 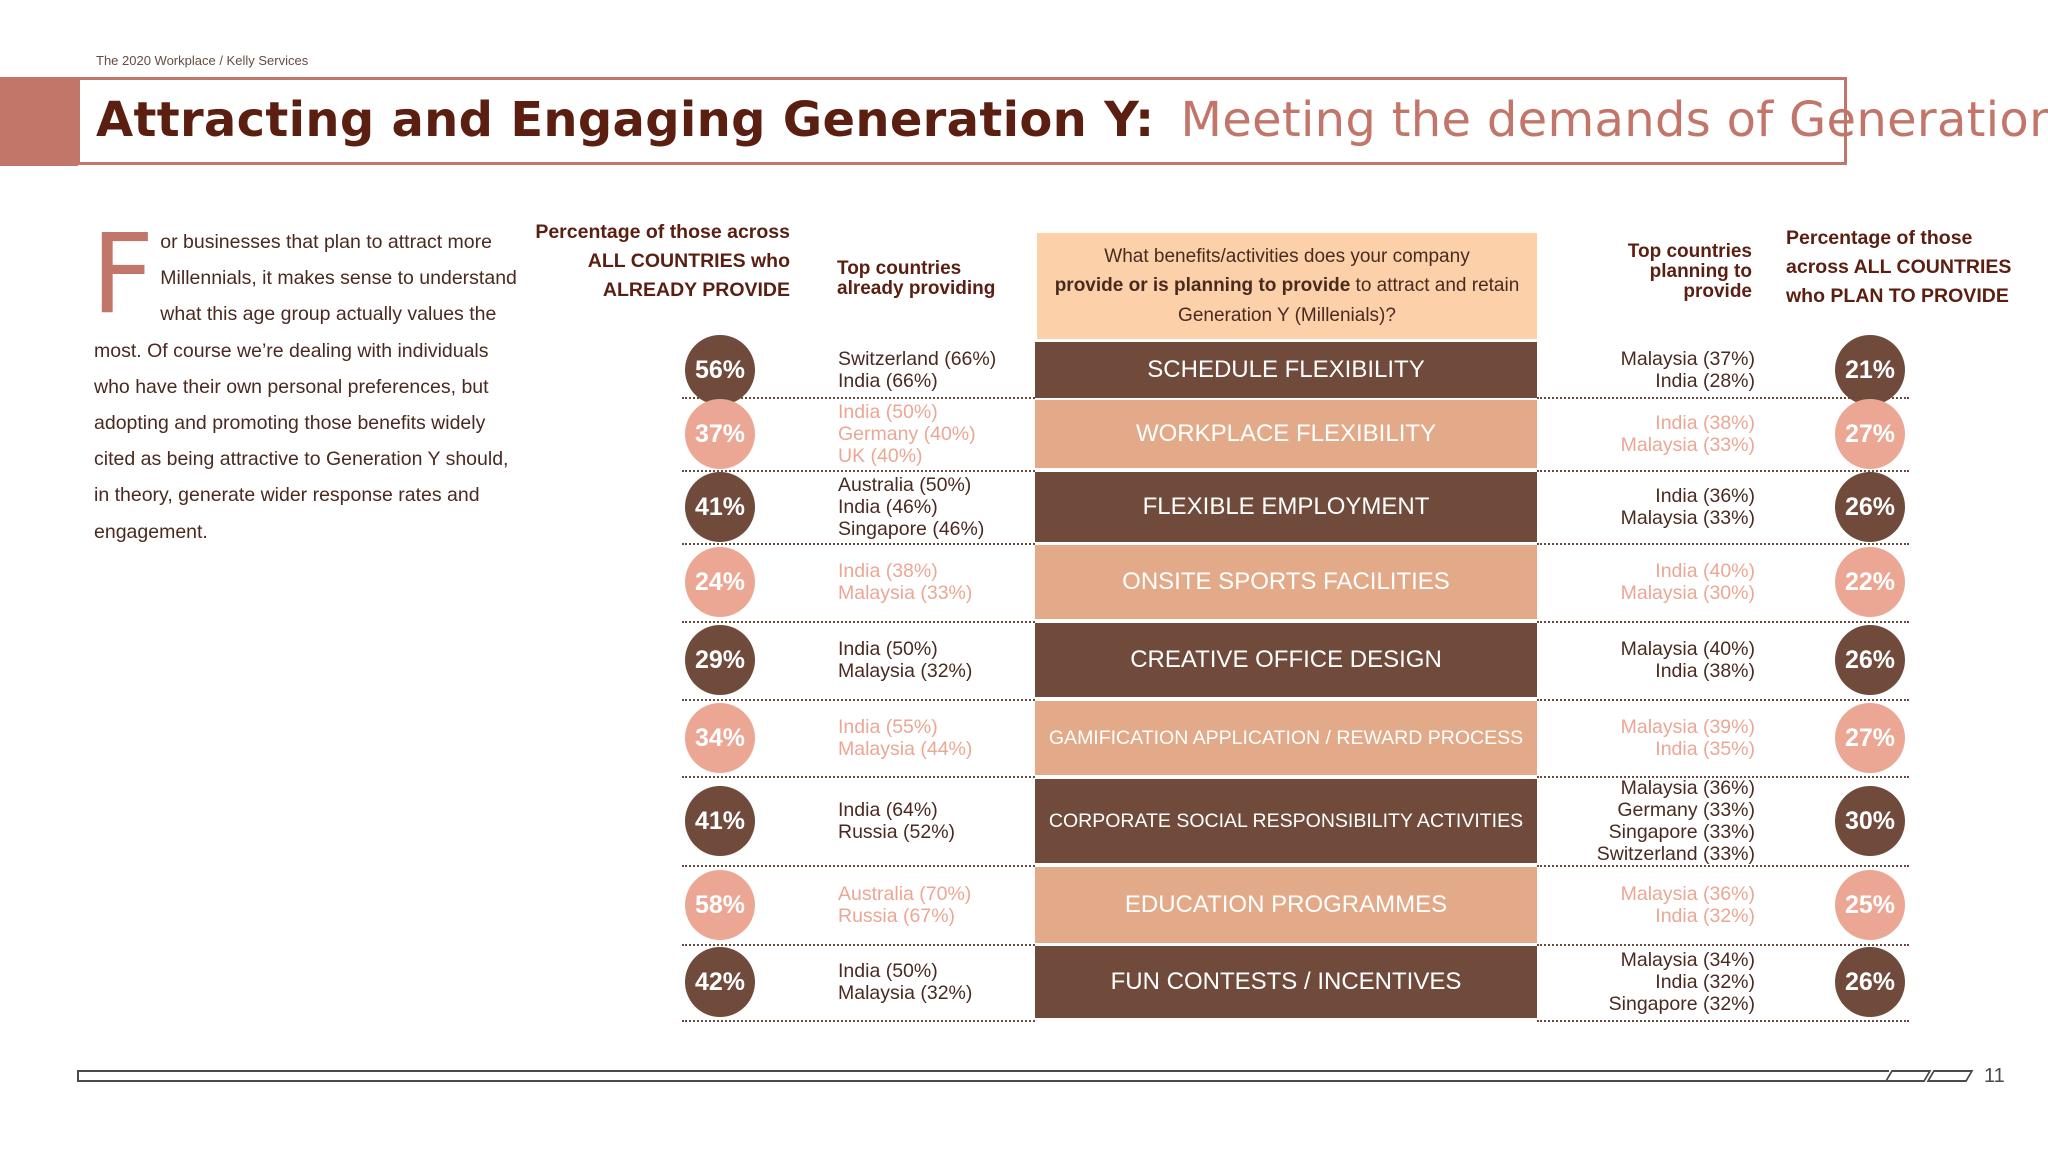 I want to click on country-entry: Russia (52%), so click(x=897, y=832).